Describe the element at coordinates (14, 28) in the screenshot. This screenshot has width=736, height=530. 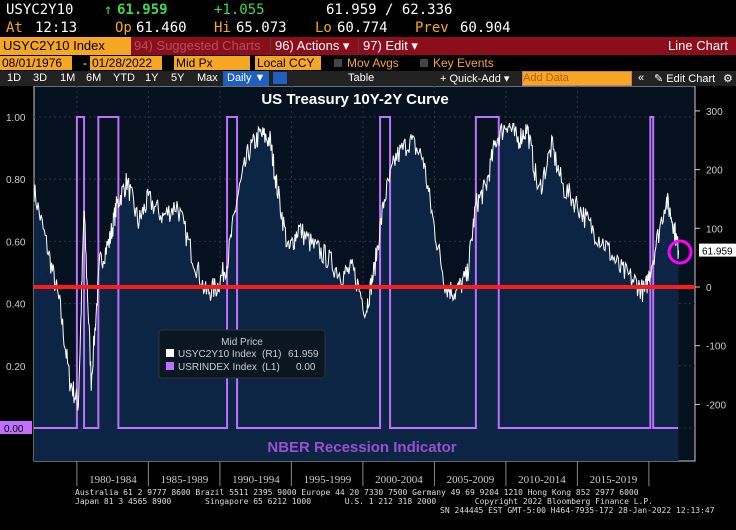
I see `at-label: At` at that location.